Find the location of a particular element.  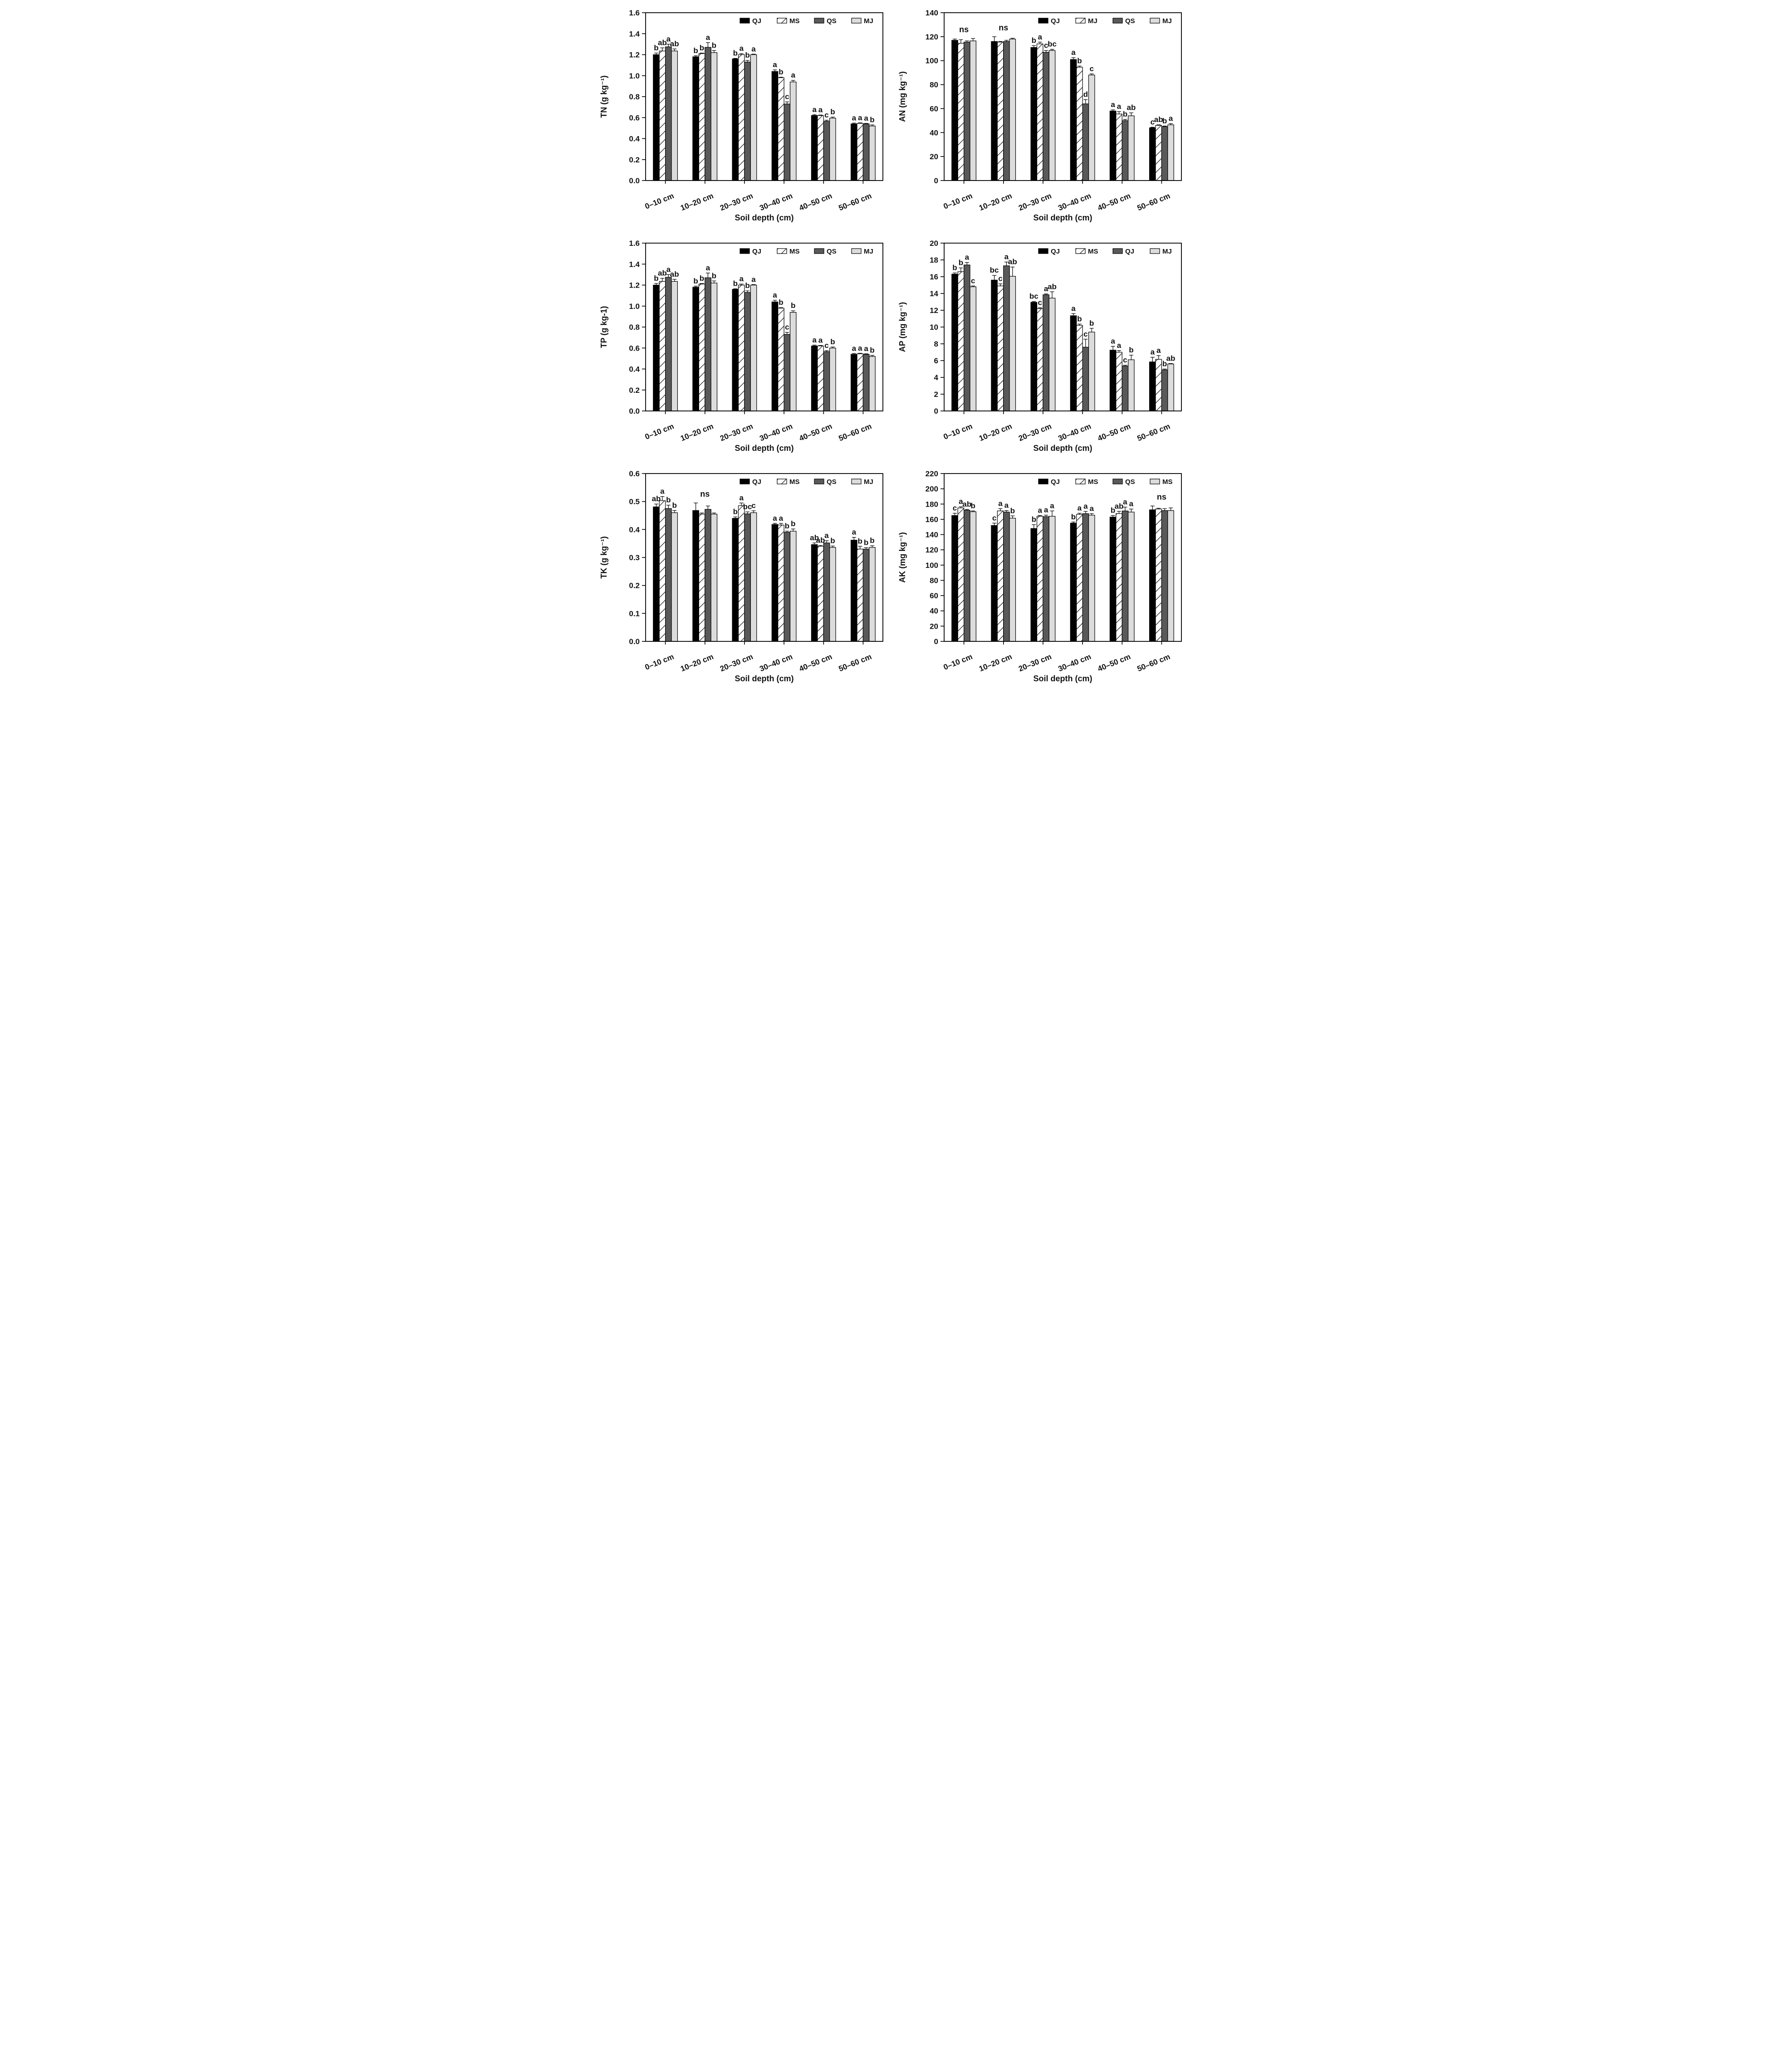

y-tick-label: 100 is located at coordinates (931, 565).